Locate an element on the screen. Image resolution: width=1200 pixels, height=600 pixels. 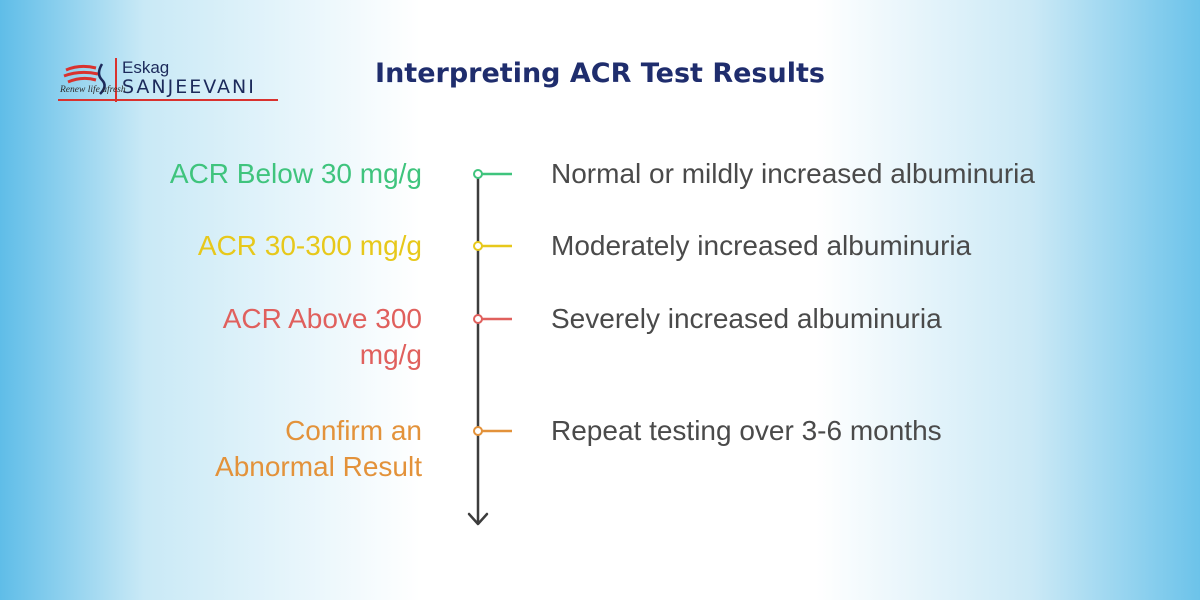
meaning-label-3: Severely increased albuminuria is located at coordinates (746, 318).